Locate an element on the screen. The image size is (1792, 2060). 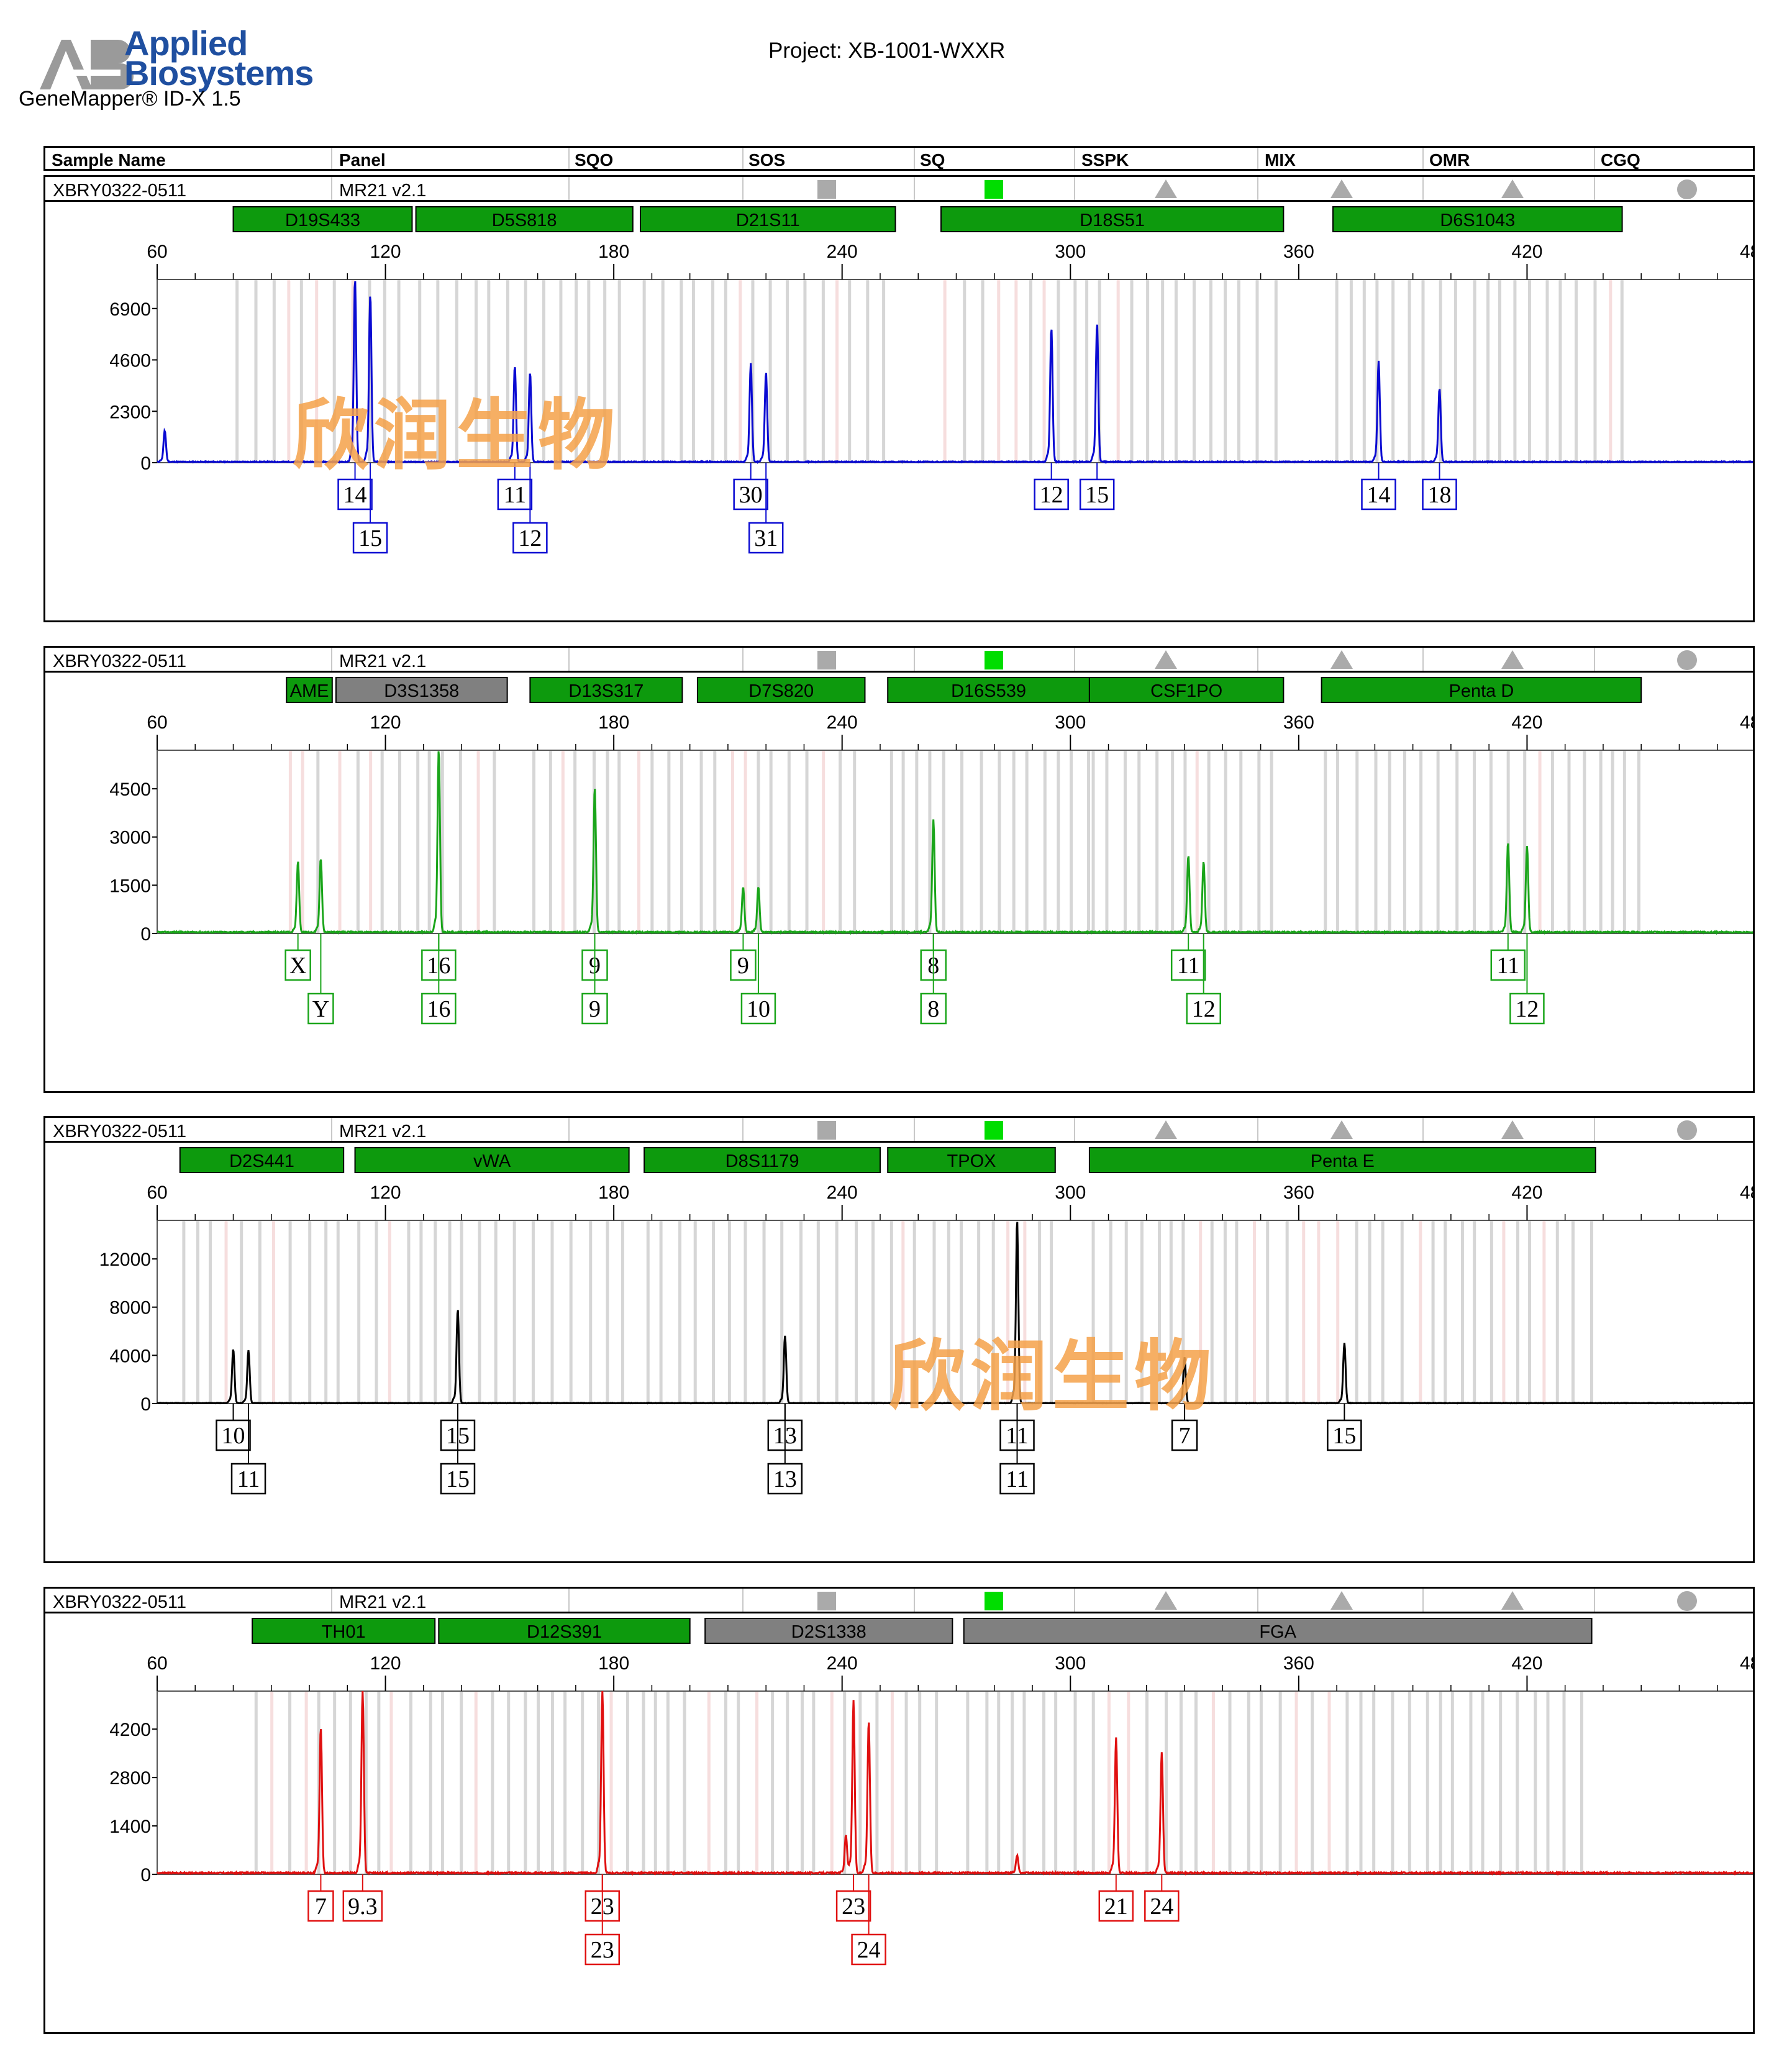
allele-label: Y is located at coordinates (320, 979).